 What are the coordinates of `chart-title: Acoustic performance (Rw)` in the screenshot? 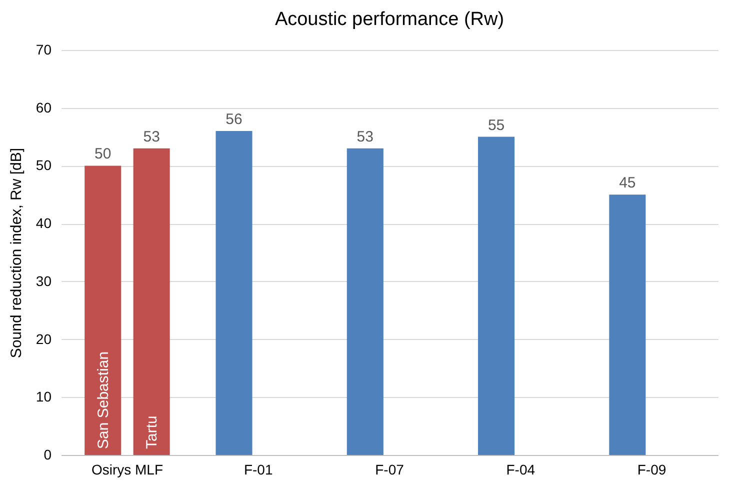 It's located at (389, 19).